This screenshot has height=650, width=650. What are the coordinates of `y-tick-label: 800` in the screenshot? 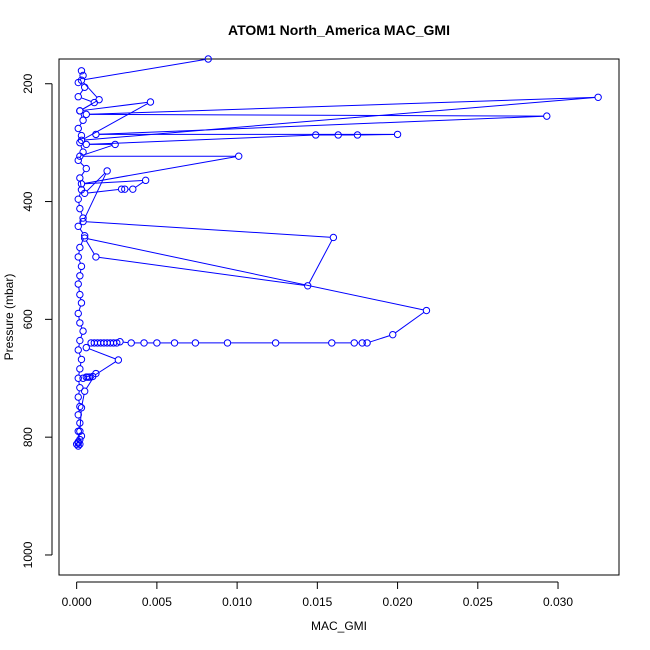 It's located at (28, 437).